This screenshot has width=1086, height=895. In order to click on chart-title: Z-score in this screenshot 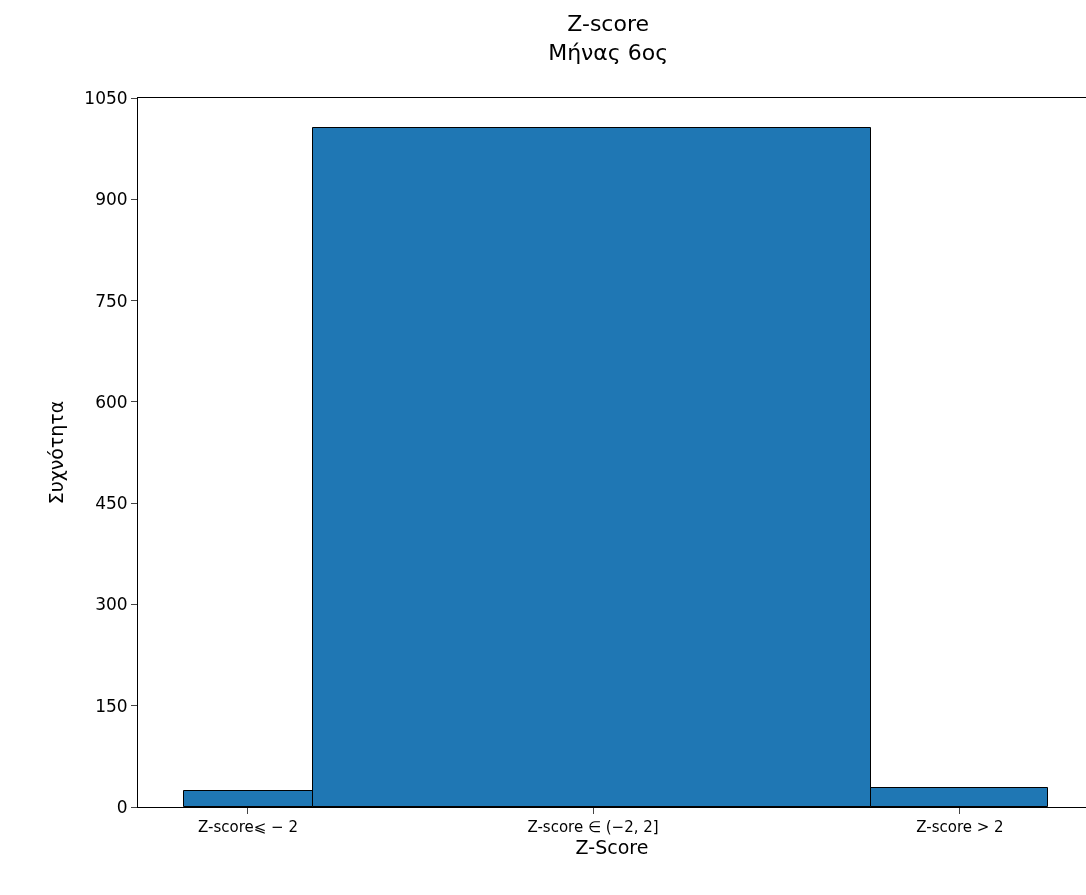, I will do `click(608, 24)`.